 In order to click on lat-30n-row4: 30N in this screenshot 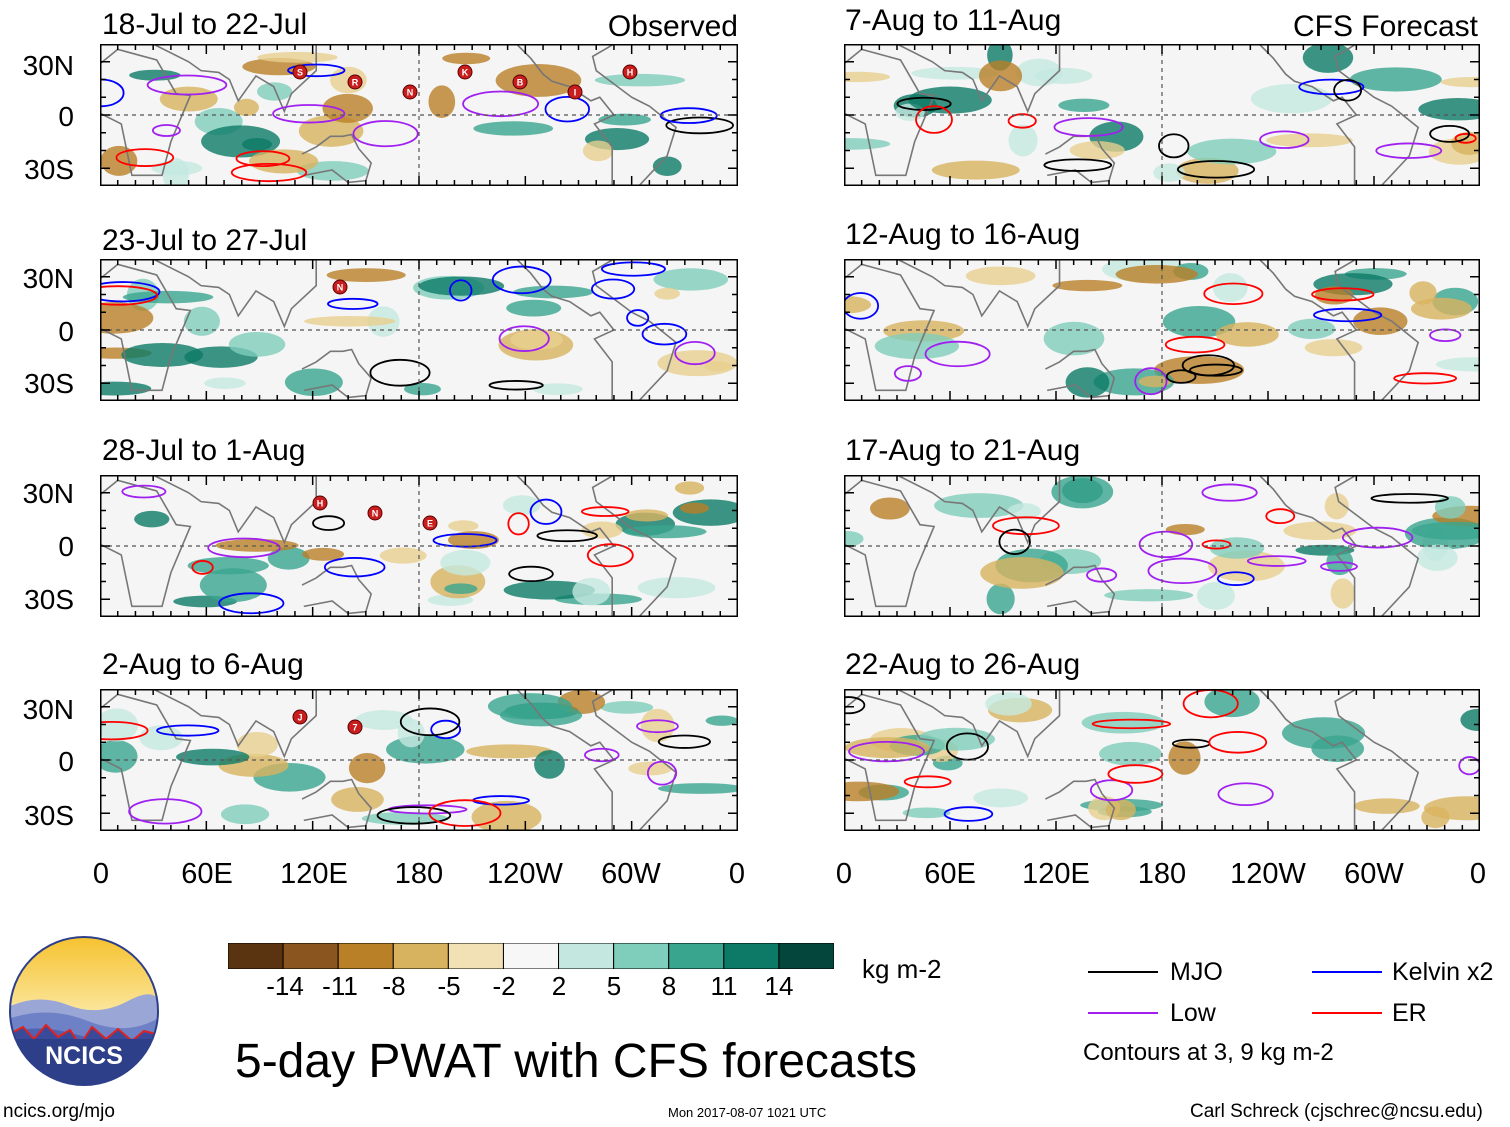, I will do `click(48, 709)`.